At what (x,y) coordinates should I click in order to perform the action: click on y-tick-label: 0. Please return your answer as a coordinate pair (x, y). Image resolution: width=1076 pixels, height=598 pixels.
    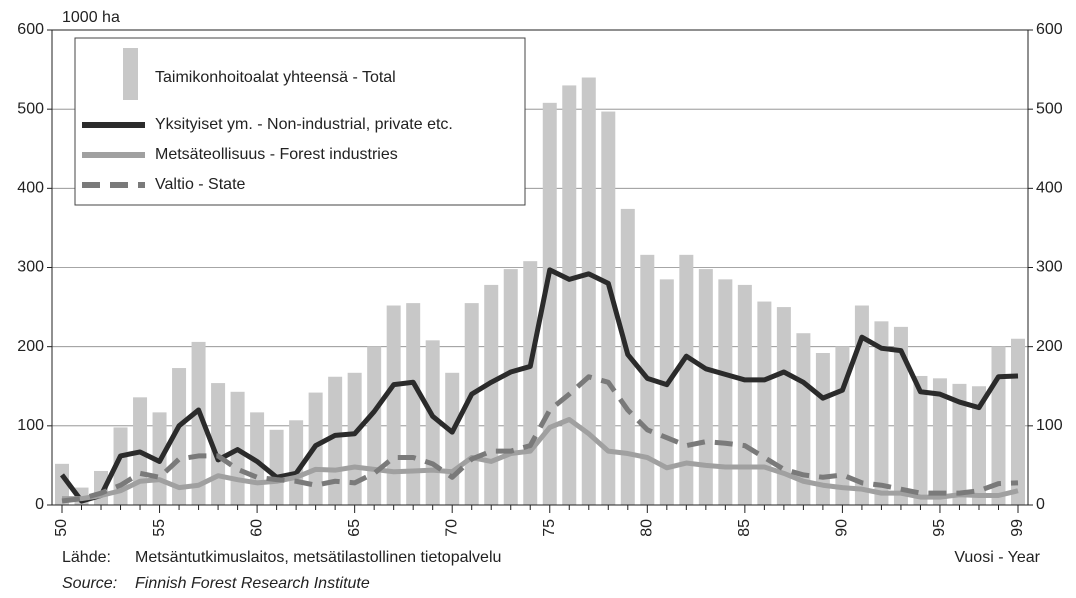
    Looking at the image, I should click on (39, 504).